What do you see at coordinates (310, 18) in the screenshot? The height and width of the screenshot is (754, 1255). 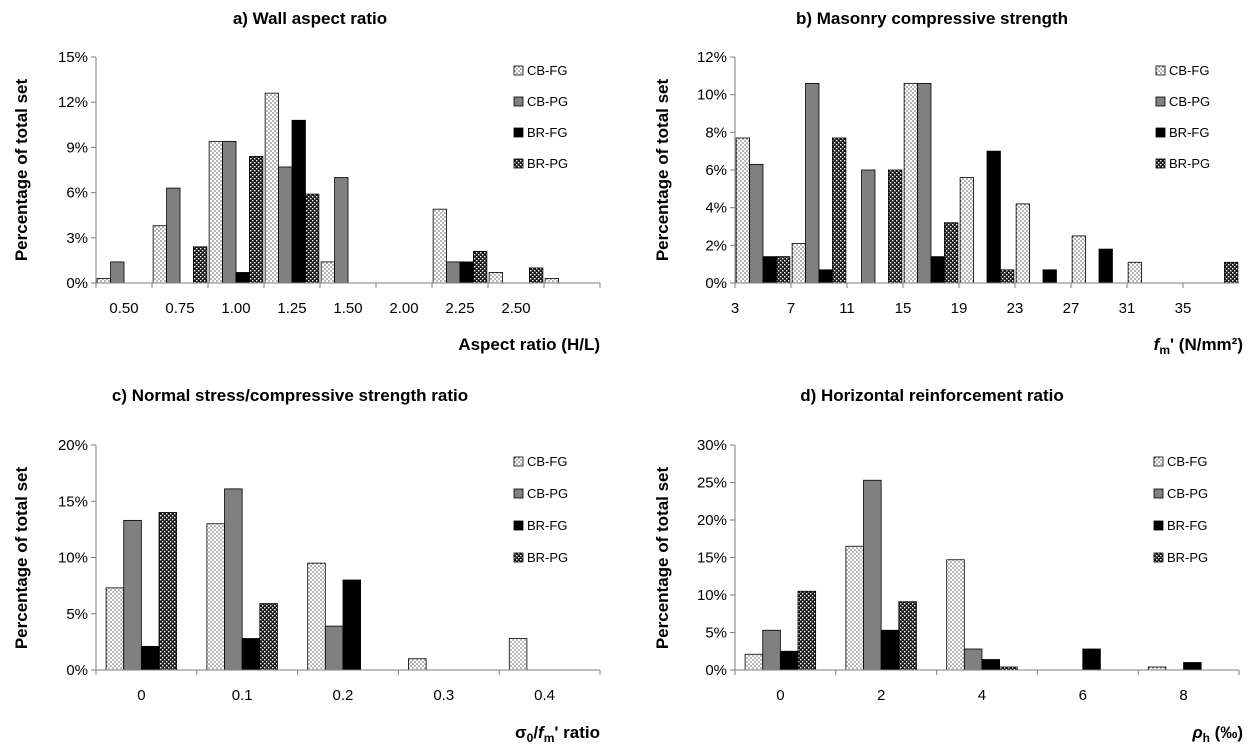 I see `chart-title: a) Wall aspect ratio` at bounding box center [310, 18].